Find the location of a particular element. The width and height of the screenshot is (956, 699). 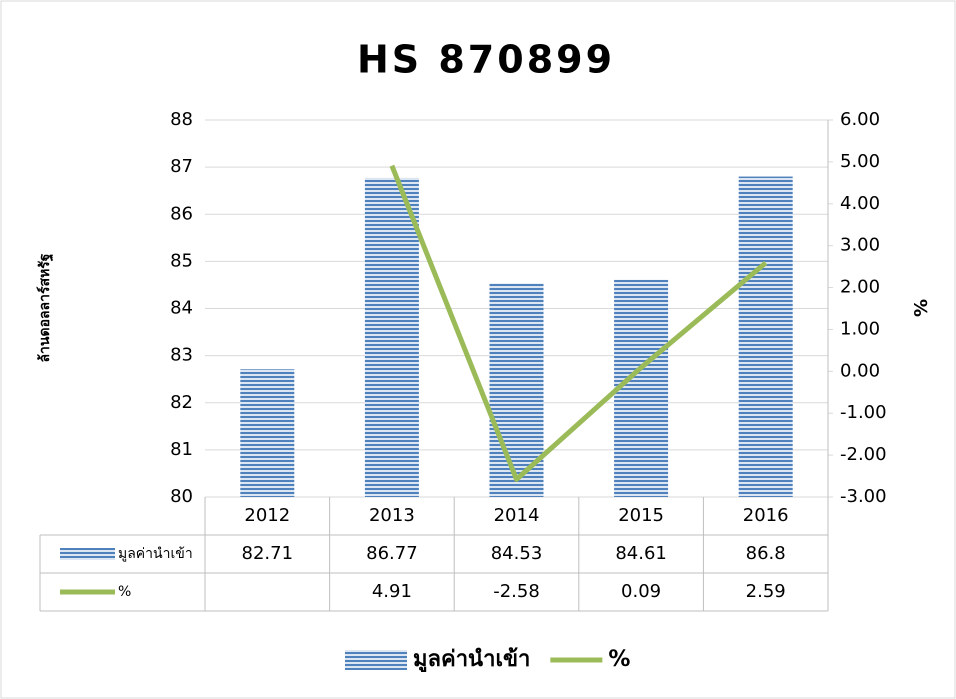

x-tick-label: 2015 is located at coordinates (641, 515).